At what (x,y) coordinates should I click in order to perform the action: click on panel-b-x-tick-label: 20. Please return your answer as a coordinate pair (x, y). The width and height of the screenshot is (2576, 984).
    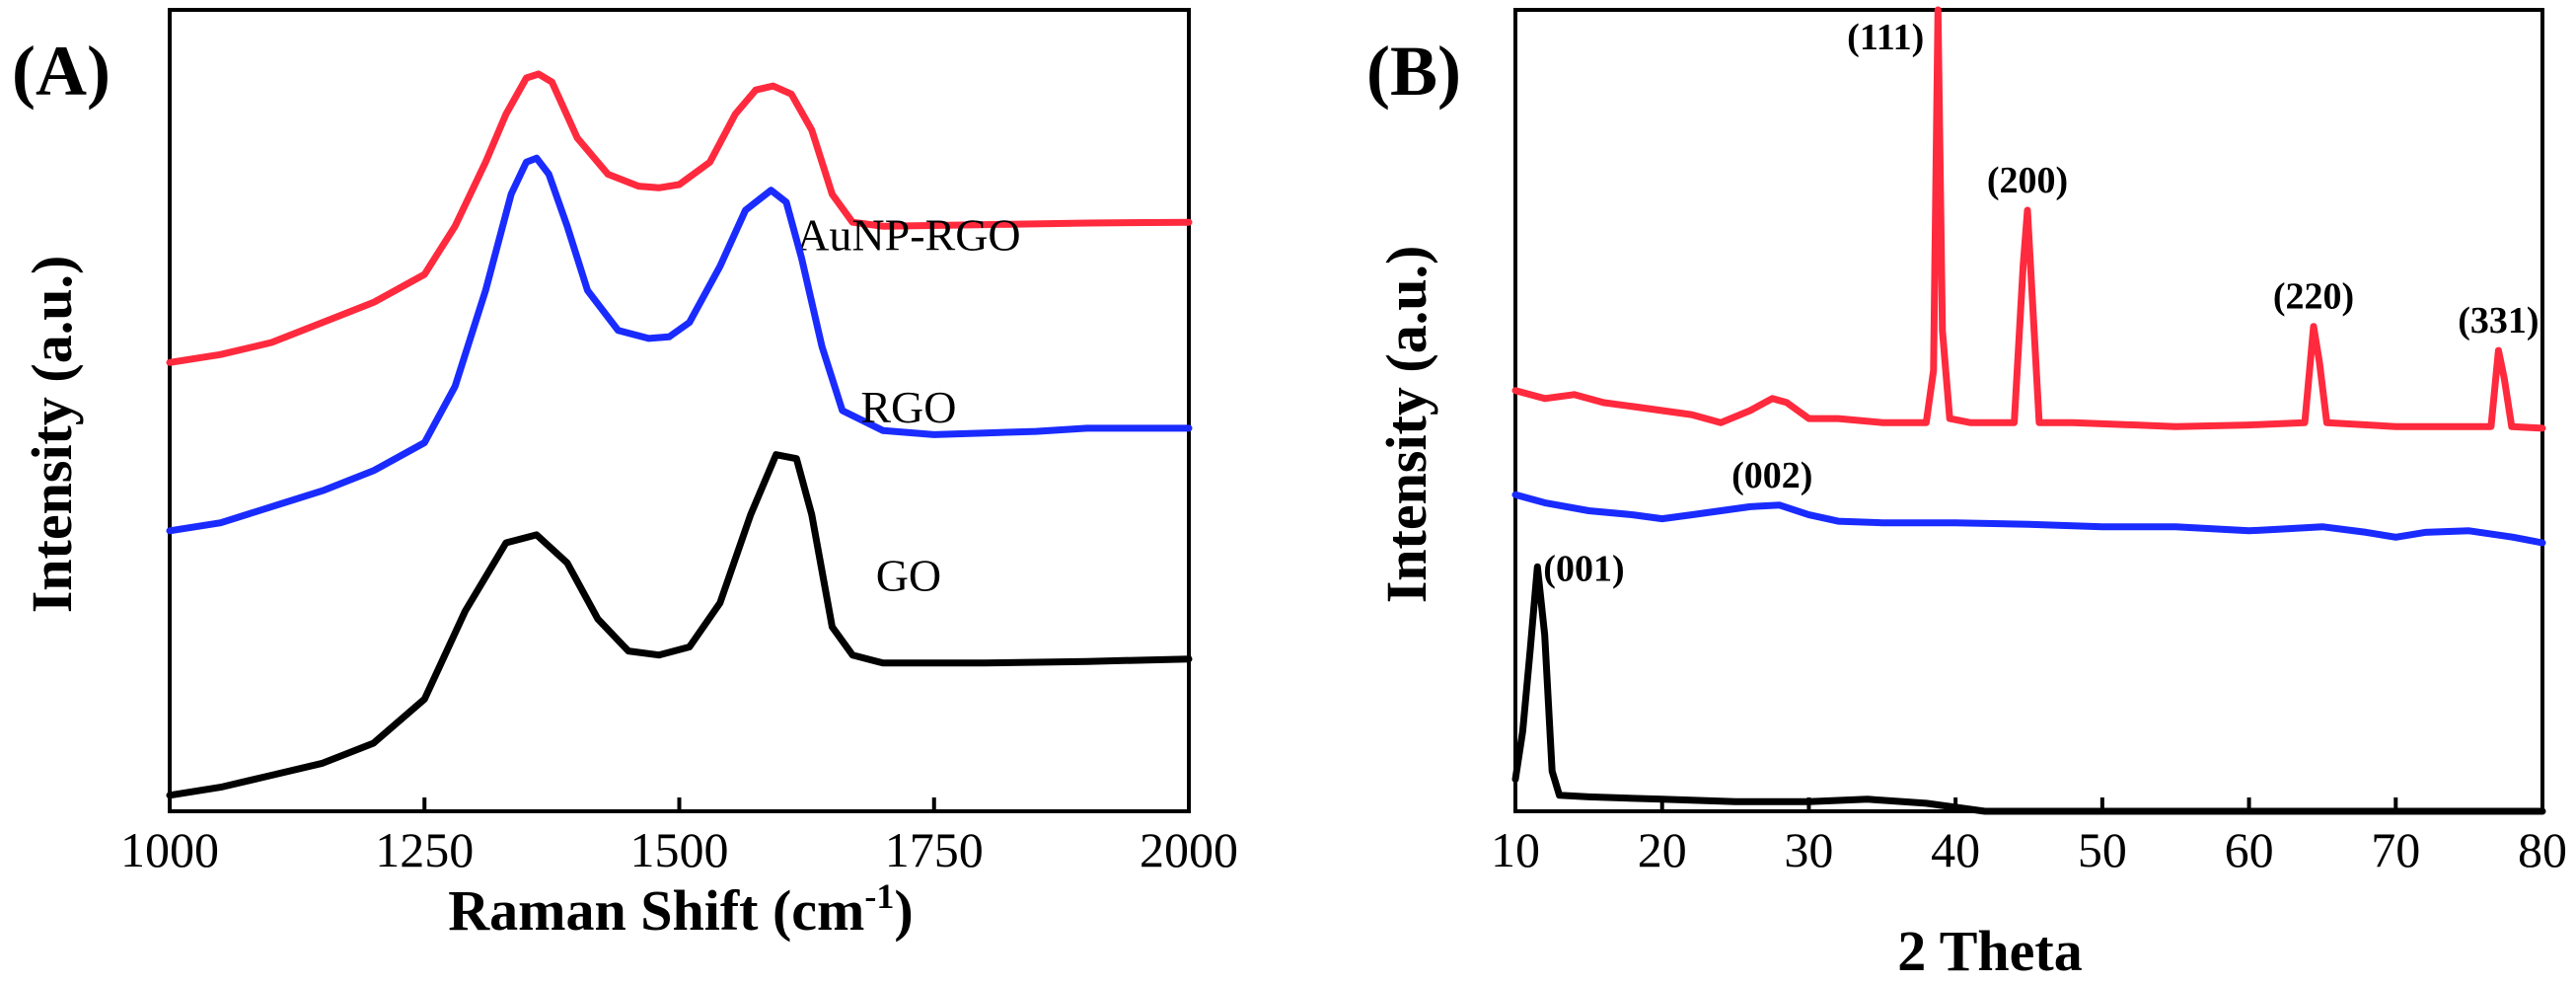
    Looking at the image, I should click on (1662, 849).